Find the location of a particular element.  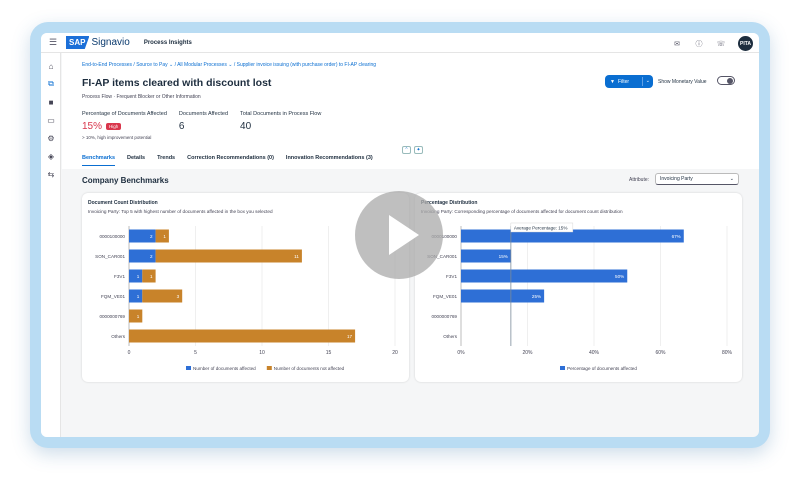

app-title: Process Insights is located at coordinates (167, 42).